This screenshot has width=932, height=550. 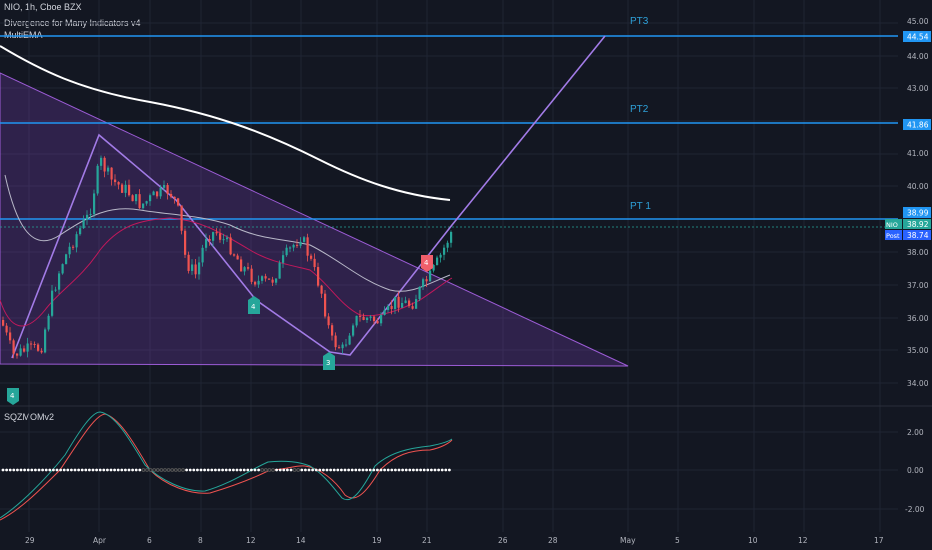 I want to click on divergence-tag-3: 3, so click(x=329, y=361).